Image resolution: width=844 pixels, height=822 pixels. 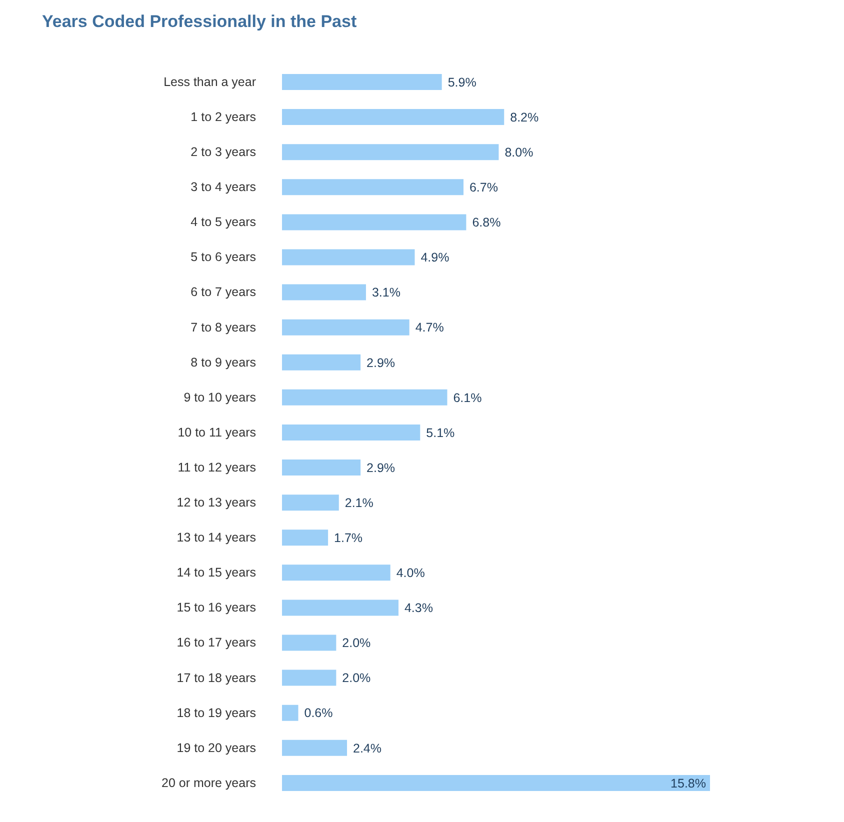 What do you see at coordinates (467, 397) in the screenshot?
I see `data-label: 6.1%` at bounding box center [467, 397].